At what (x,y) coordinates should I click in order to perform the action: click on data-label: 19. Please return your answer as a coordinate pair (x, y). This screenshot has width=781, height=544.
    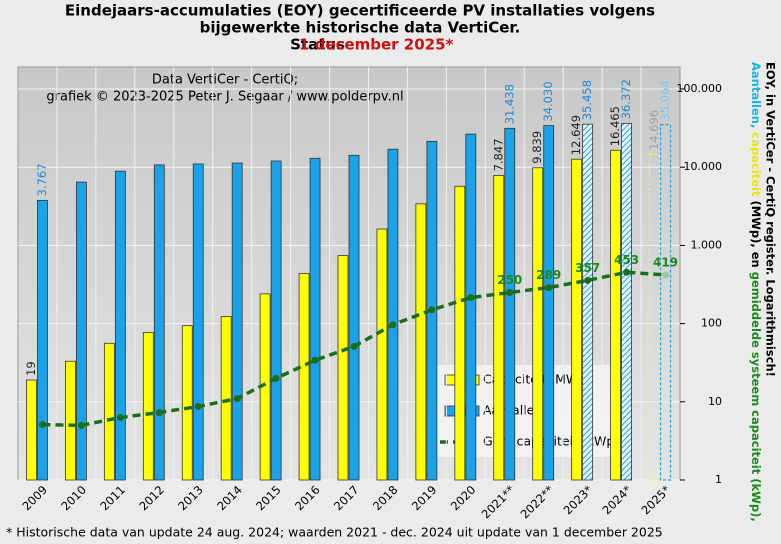
    Looking at the image, I should click on (31, 368).